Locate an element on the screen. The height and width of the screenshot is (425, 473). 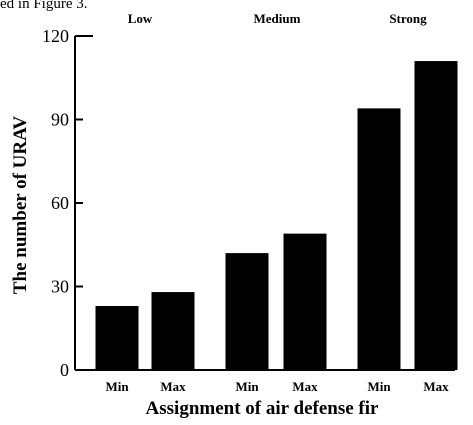
x-axis-category-labels: Min Max Min Max Min Max is located at coordinates (277, 386).